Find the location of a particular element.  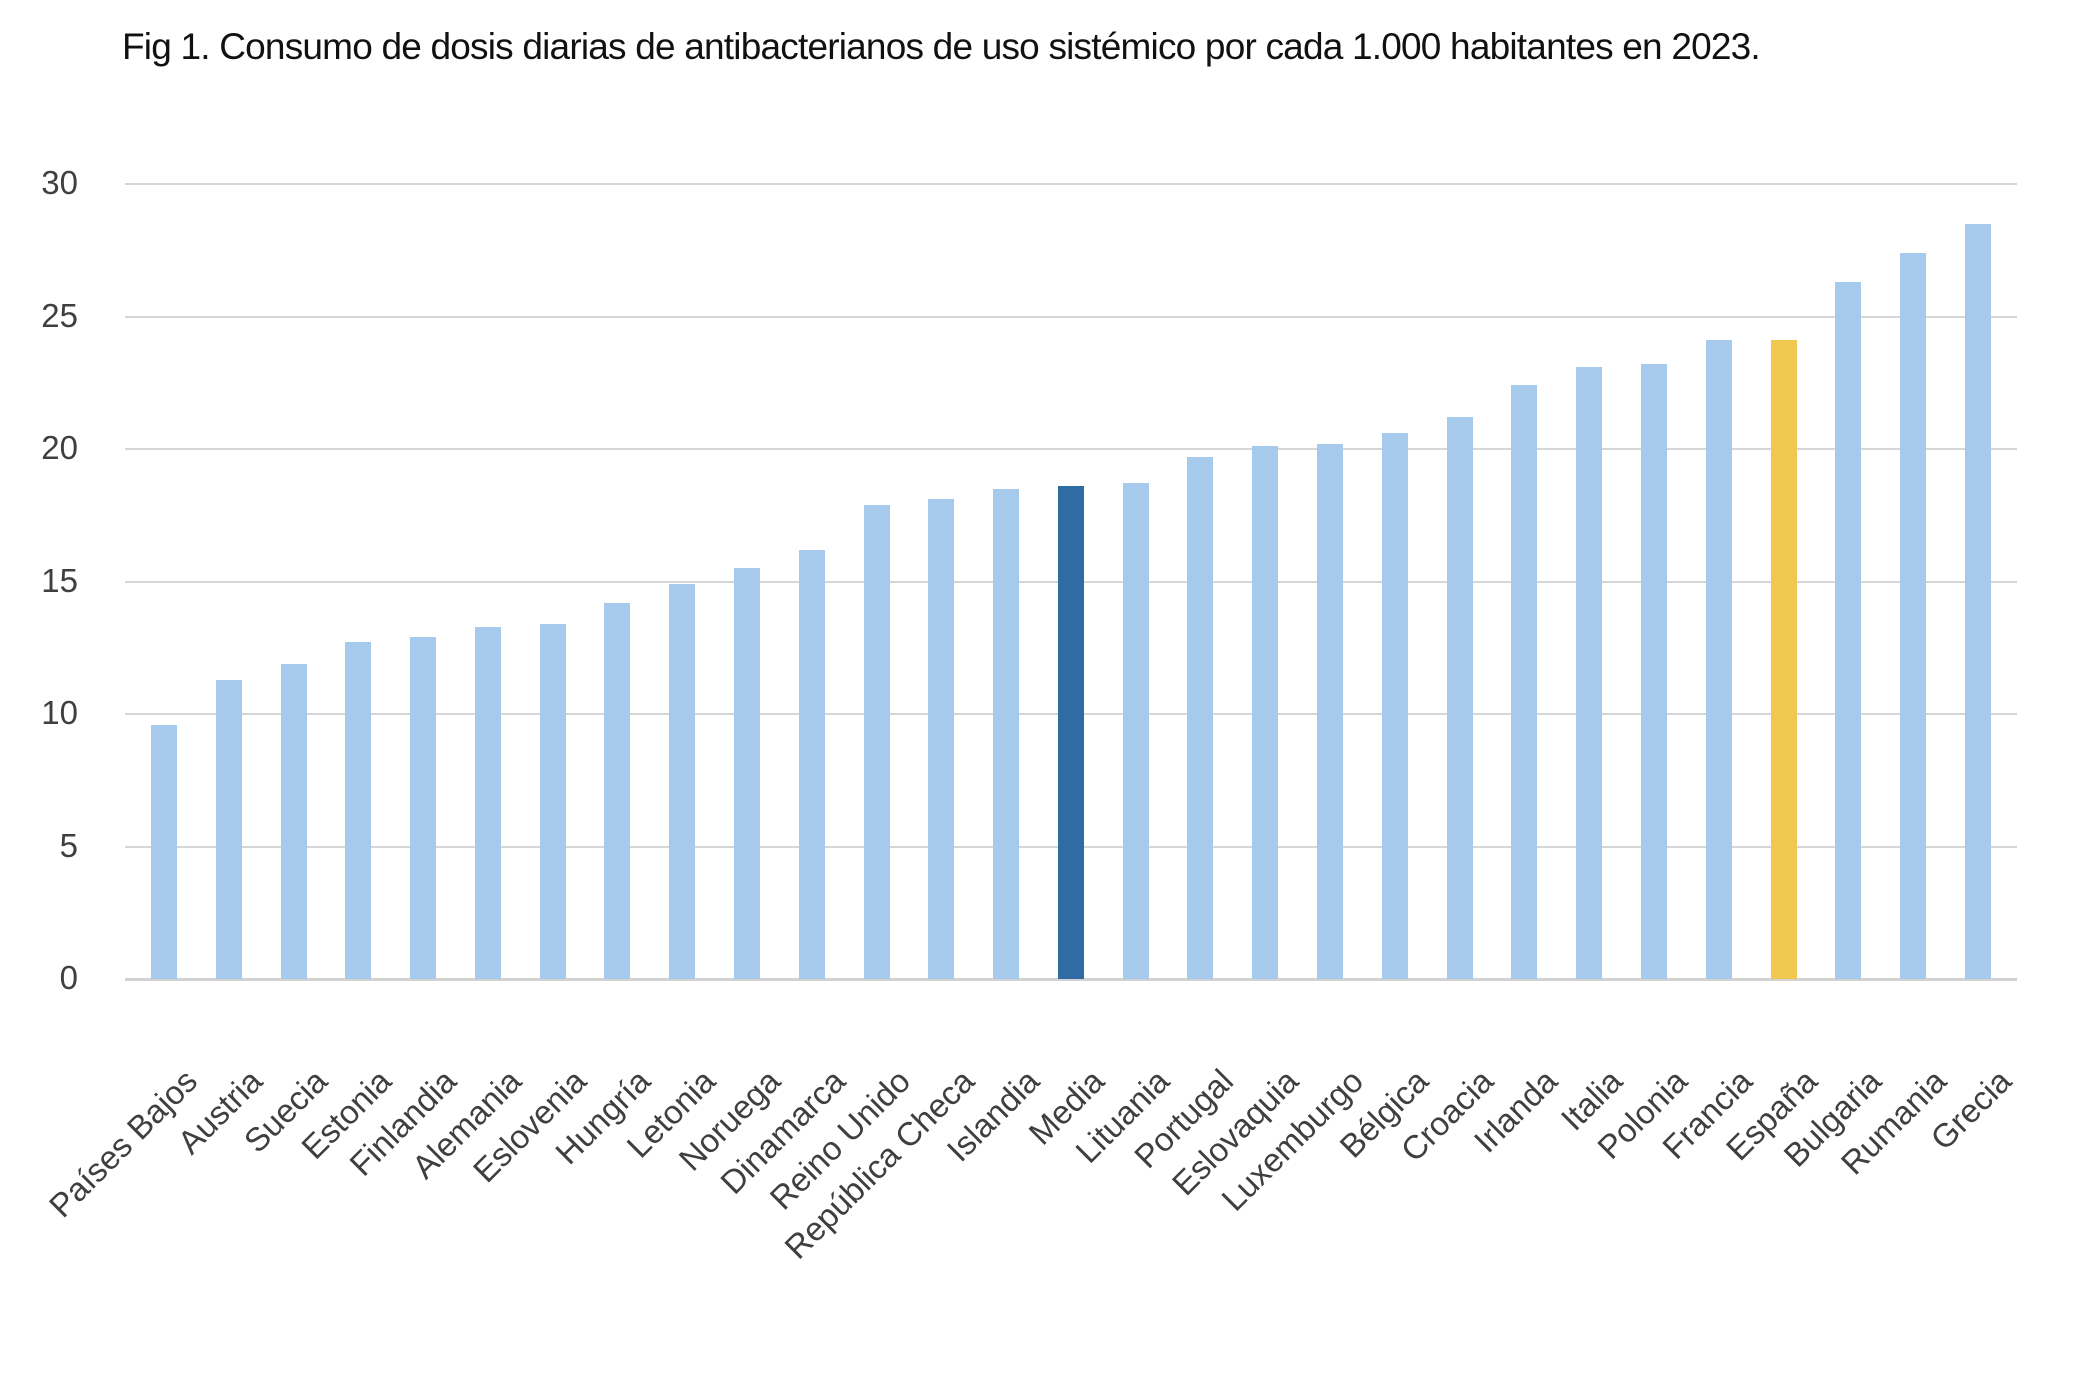

bar-espana is located at coordinates (1783, 659).